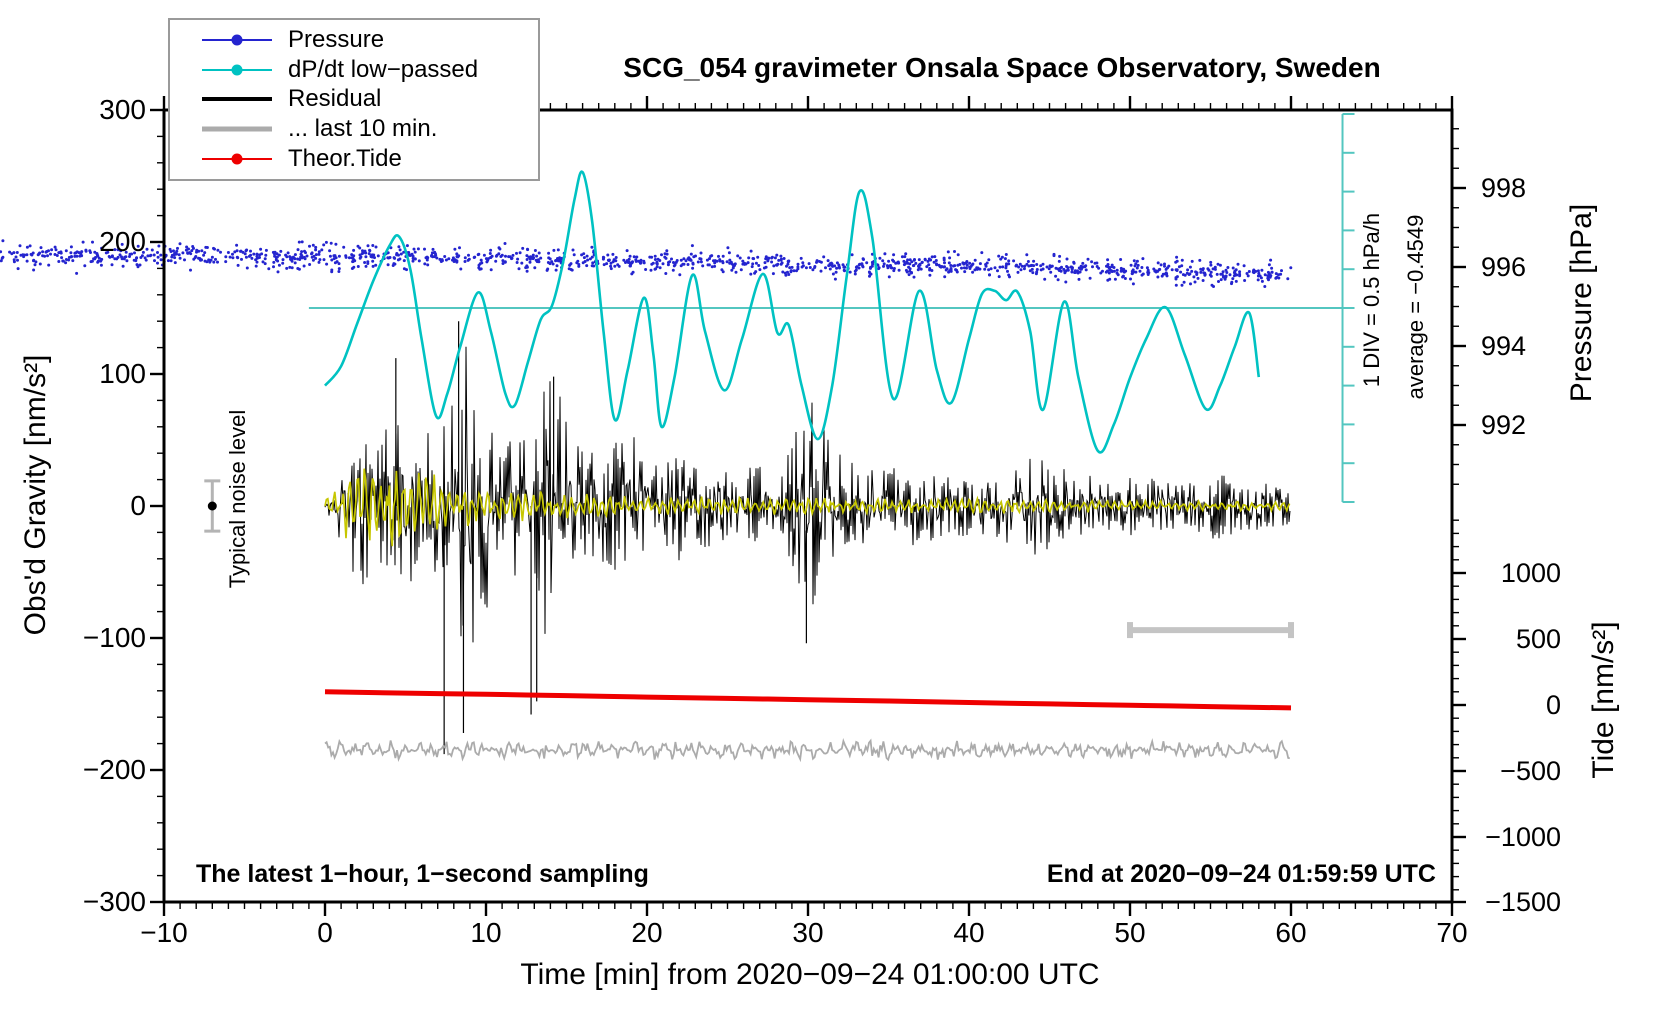 The width and height of the screenshot is (1660, 1020). What do you see at coordinates (122, 241) in the screenshot?
I see `svg-text: 200` at bounding box center [122, 241].